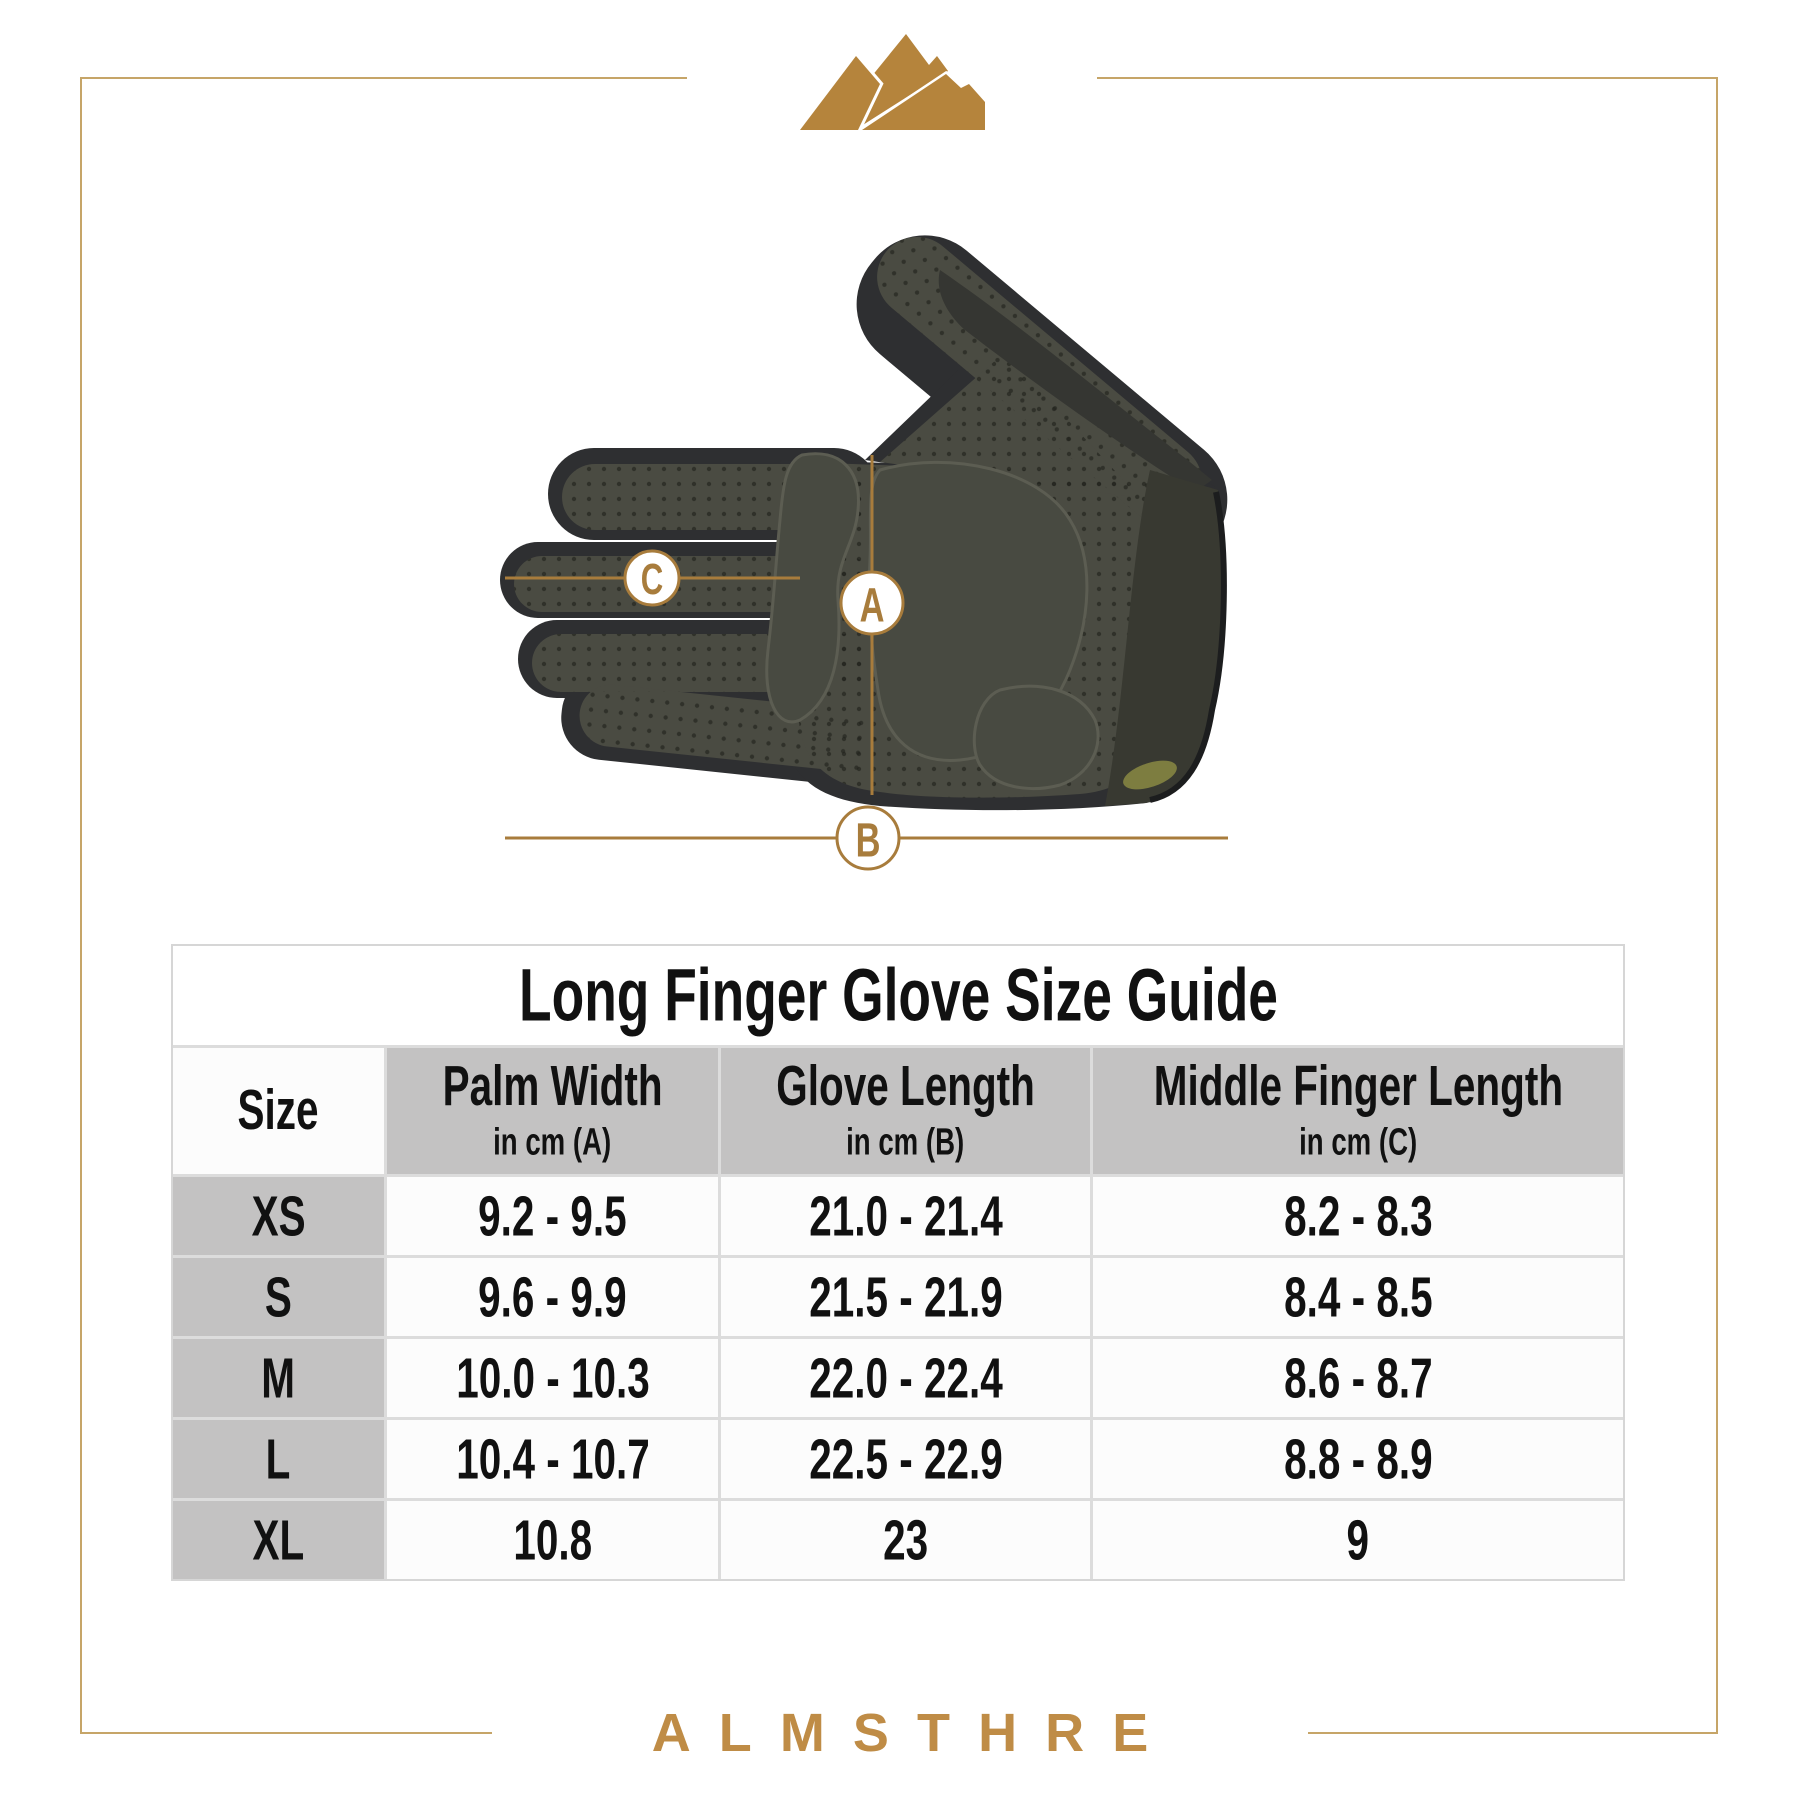 The width and height of the screenshot is (1800, 1800). Describe the element at coordinates (1358, 1086) in the screenshot. I see `column-header-finger-length-label: Middle Finger Length` at that location.